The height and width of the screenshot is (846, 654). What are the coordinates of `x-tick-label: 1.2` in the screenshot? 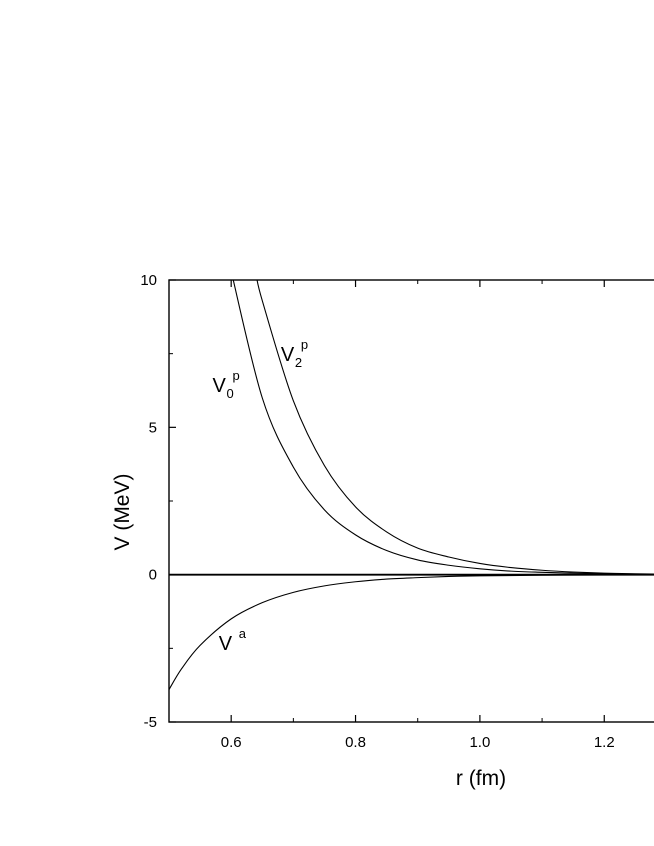 It's located at (604, 742).